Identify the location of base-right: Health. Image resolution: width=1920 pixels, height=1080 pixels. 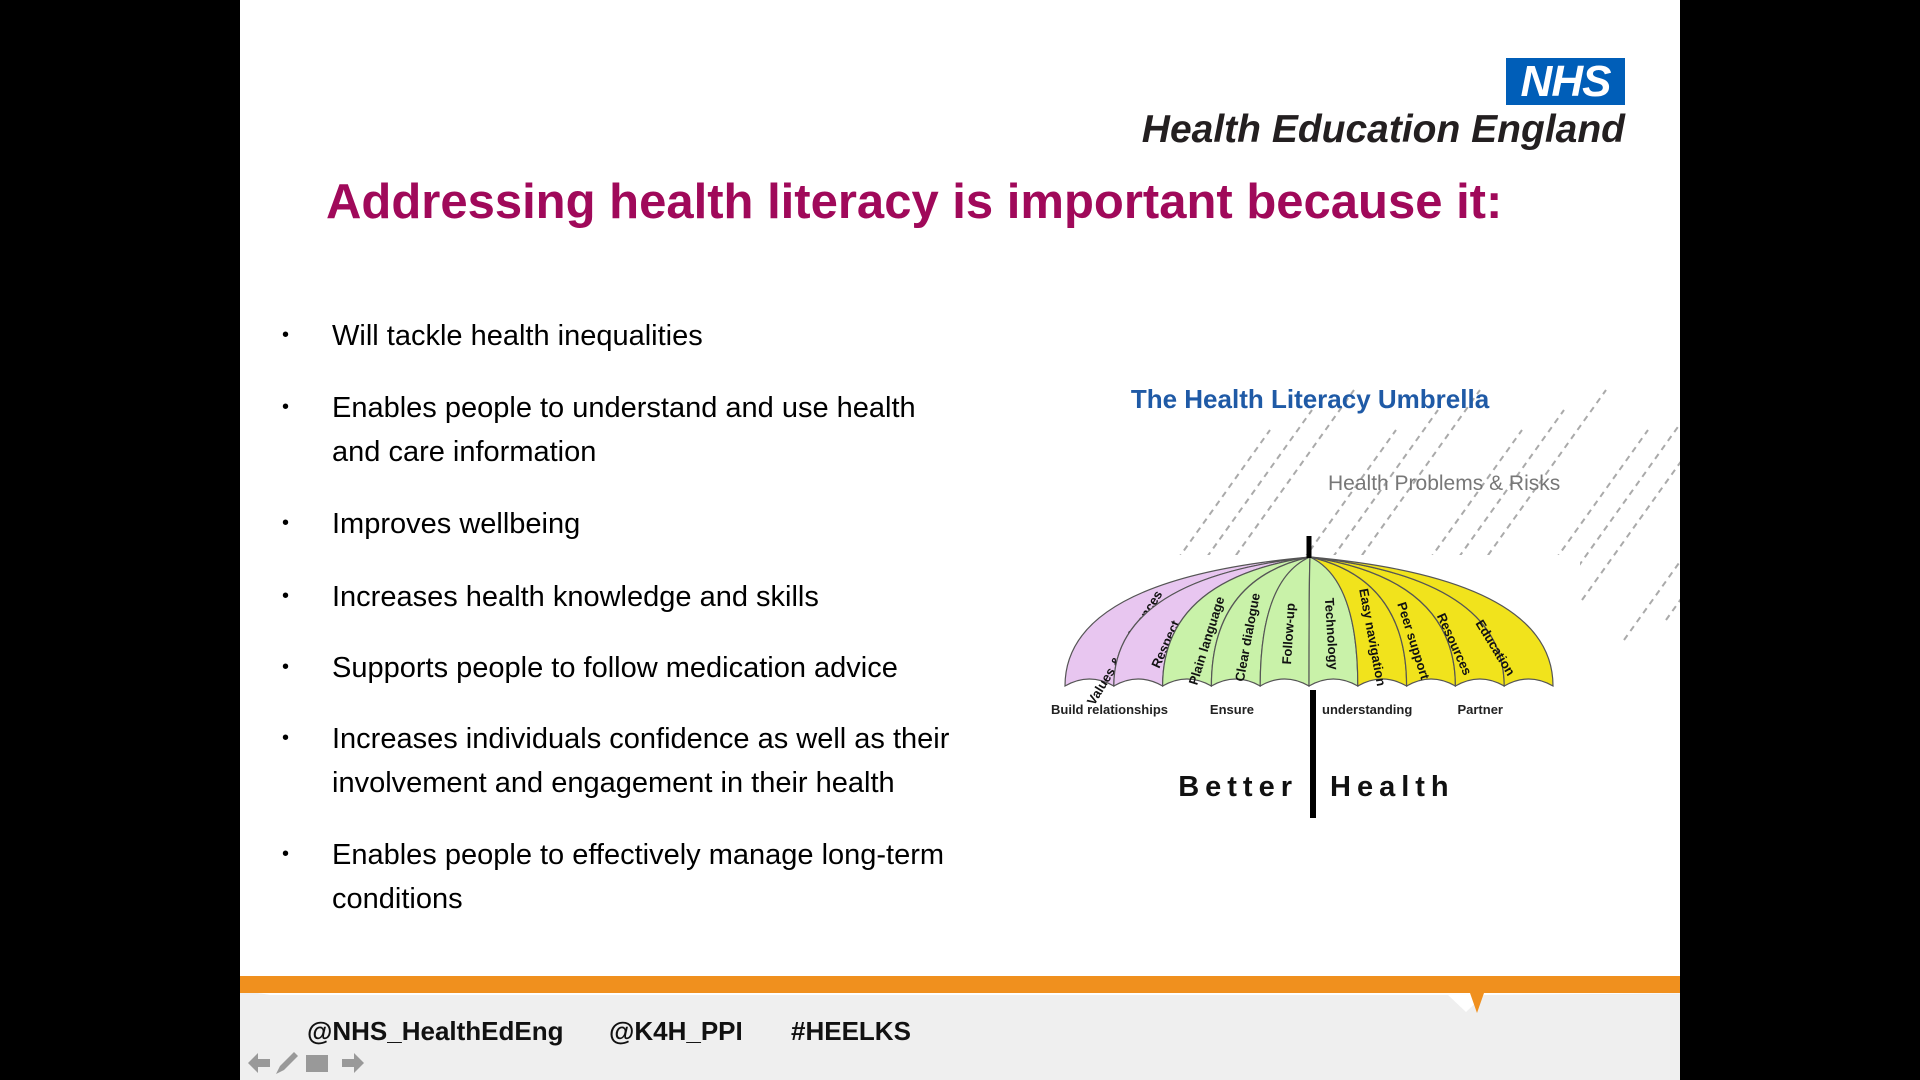
(1392, 787).